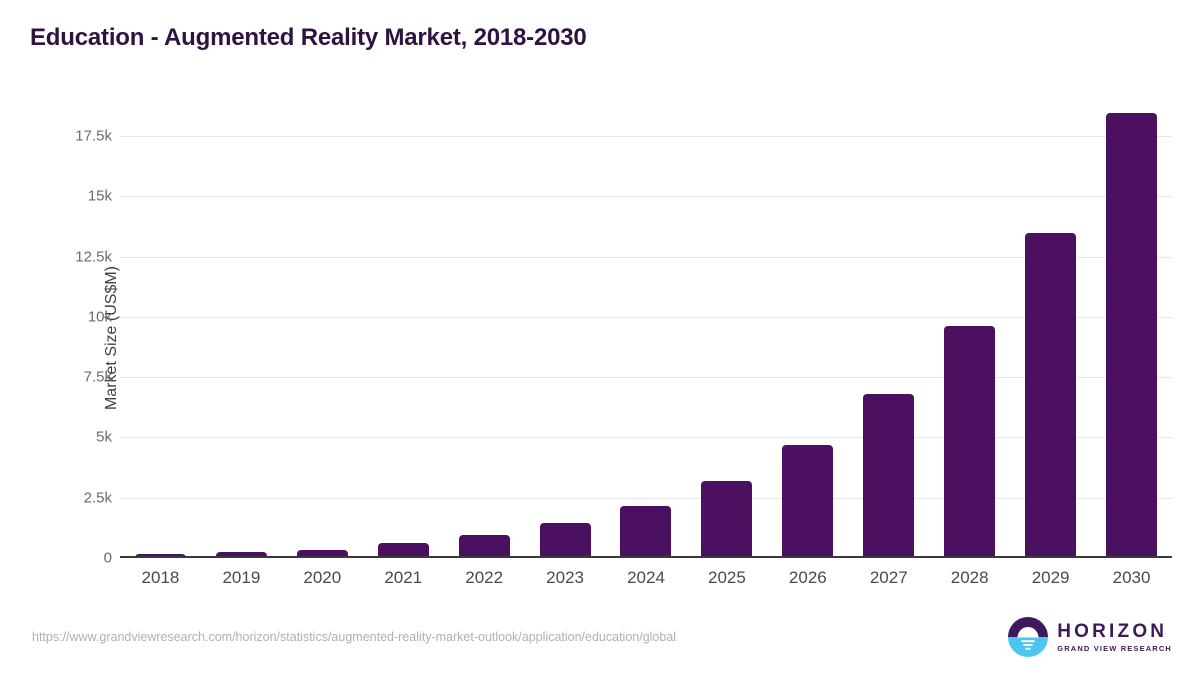 Image resolution: width=1200 pixels, height=675 pixels. I want to click on bar-2024, so click(646, 532).